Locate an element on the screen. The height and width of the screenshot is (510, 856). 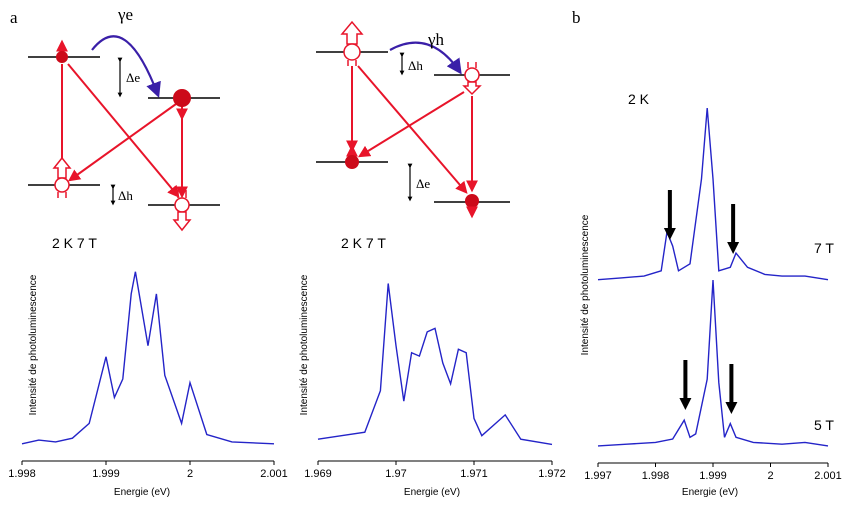
x-tick-label: 1.997 is located at coordinates (598, 476).